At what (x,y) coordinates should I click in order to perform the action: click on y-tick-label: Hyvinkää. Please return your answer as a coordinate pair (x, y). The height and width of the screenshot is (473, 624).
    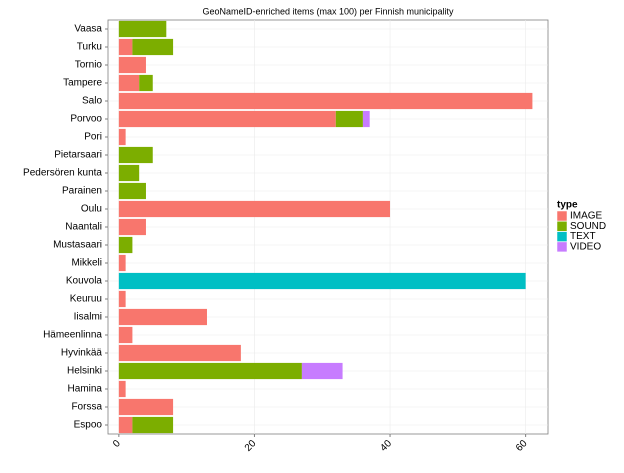
    Looking at the image, I should click on (82, 353).